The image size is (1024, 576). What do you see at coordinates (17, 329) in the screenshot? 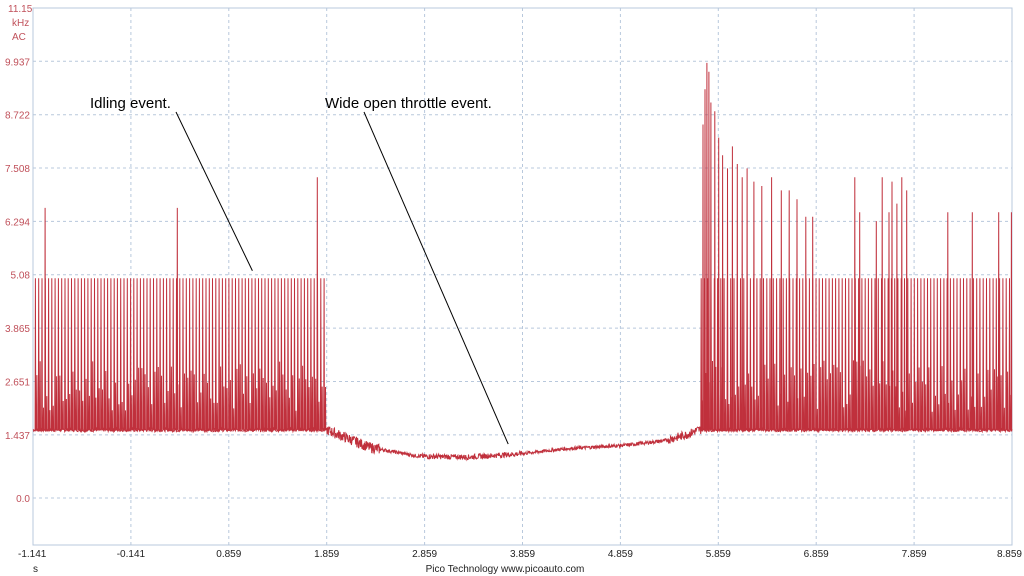
I see `y-tick-label: 3.865` at bounding box center [17, 329].